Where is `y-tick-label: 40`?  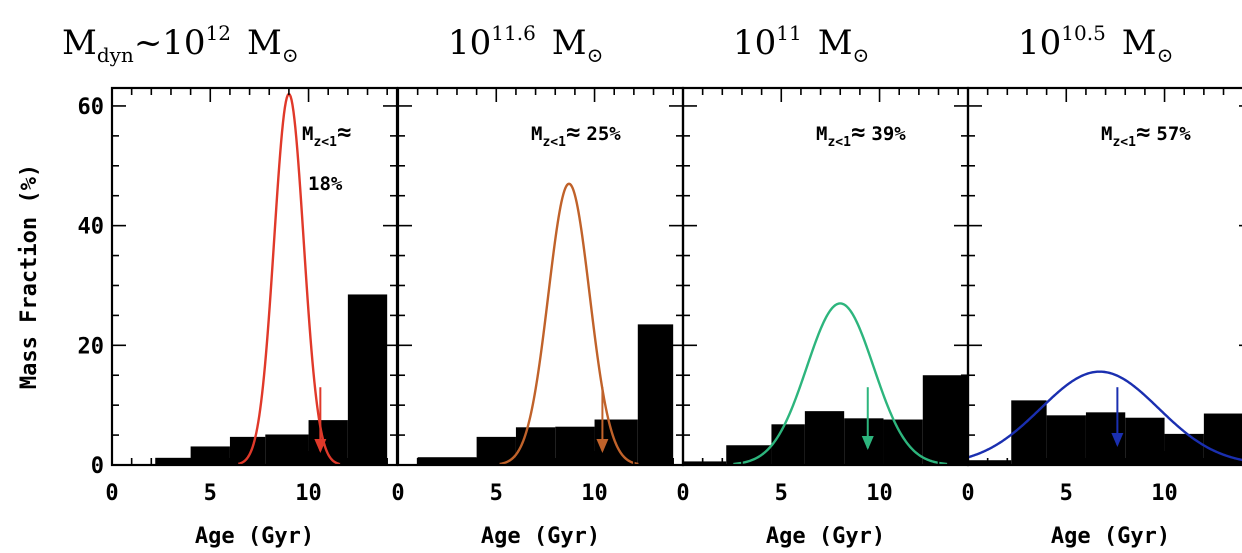 y-tick-label: 40 is located at coordinates (91, 227).